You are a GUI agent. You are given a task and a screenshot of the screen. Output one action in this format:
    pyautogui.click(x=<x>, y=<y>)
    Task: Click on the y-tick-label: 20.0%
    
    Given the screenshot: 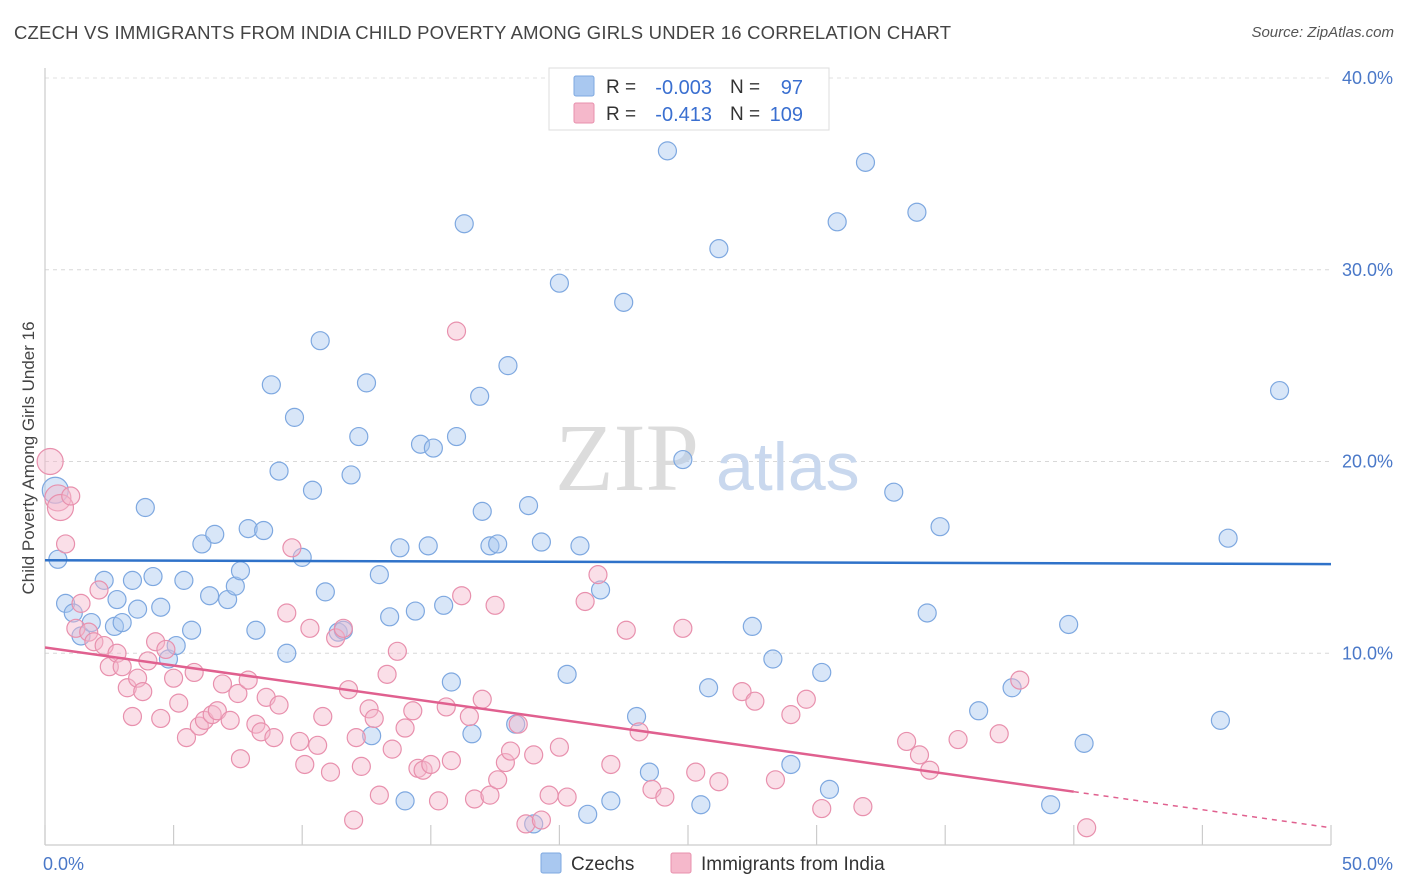 What is the action you would take?
    pyautogui.click(x=1367, y=462)
    